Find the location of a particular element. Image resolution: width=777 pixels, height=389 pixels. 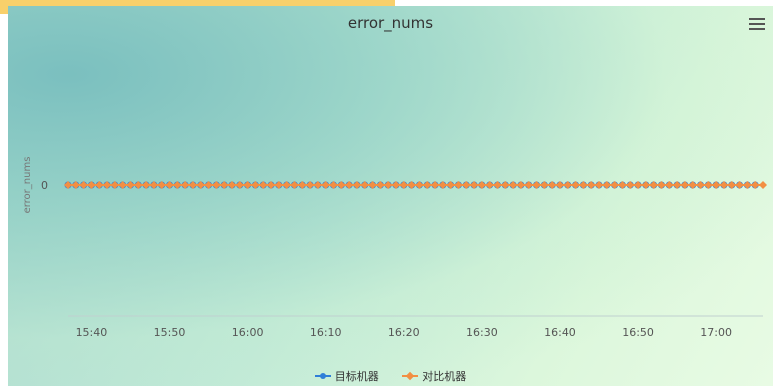

legend: 目标机器 对比机器 is located at coordinates (390, 376).